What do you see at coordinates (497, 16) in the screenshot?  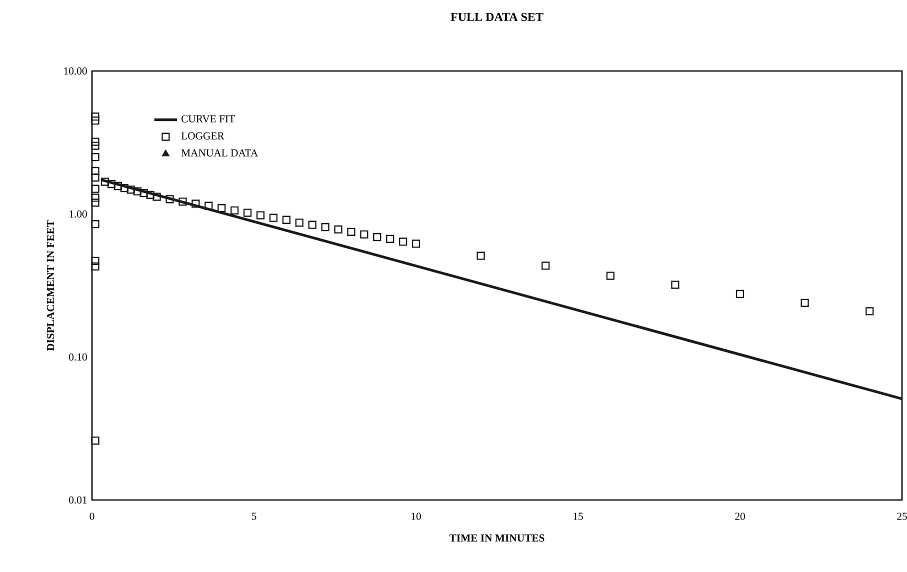 I see `chart-title: FULL DATA SET` at bounding box center [497, 16].